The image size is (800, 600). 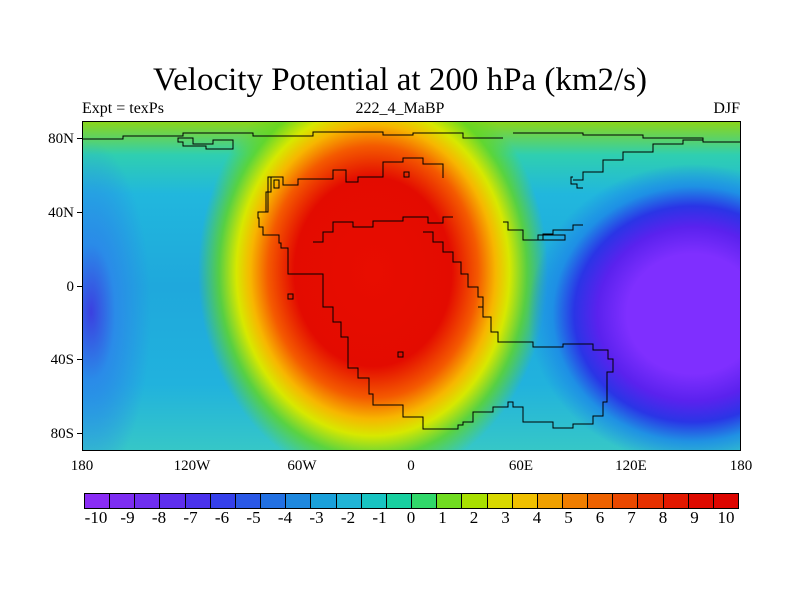 What do you see at coordinates (442, 517) in the screenshot?
I see `colorbar-label: 1` at bounding box center [442, 517].